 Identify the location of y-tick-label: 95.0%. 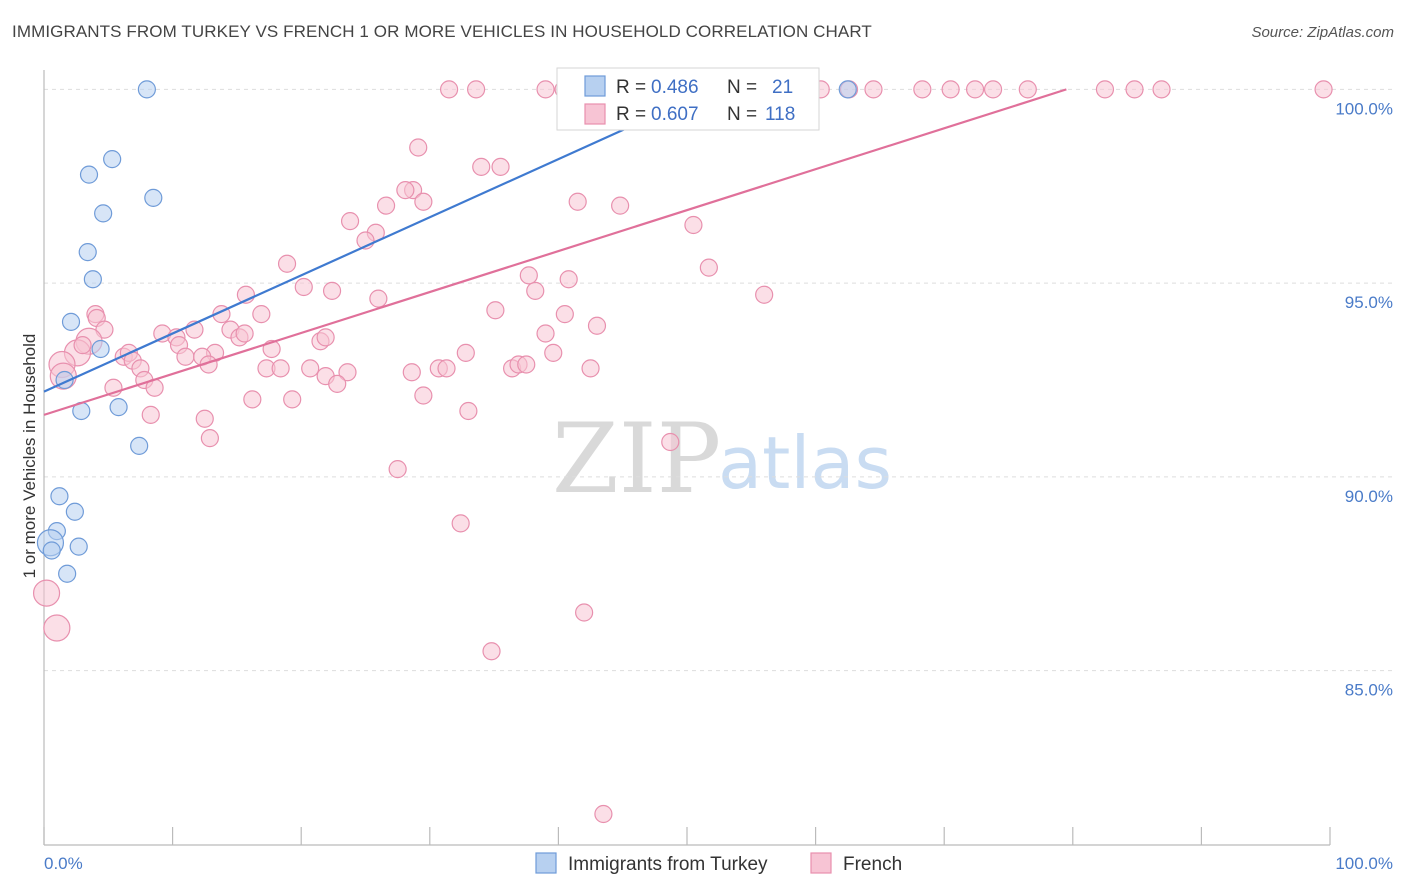
(1369, 302).